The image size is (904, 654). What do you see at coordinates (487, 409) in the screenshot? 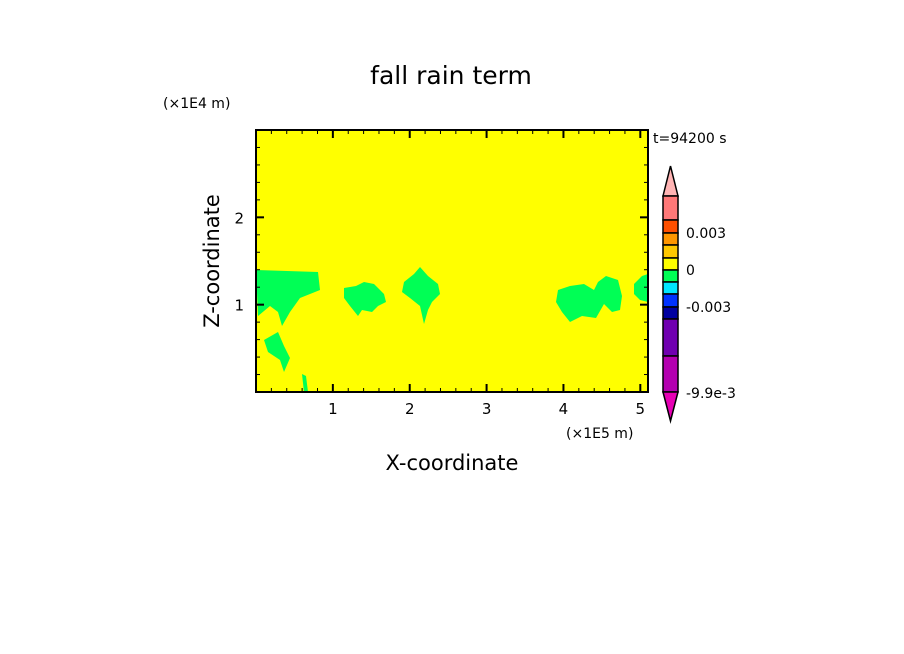
I see `x-tick-label: 3` at bounding box center [487, 409].